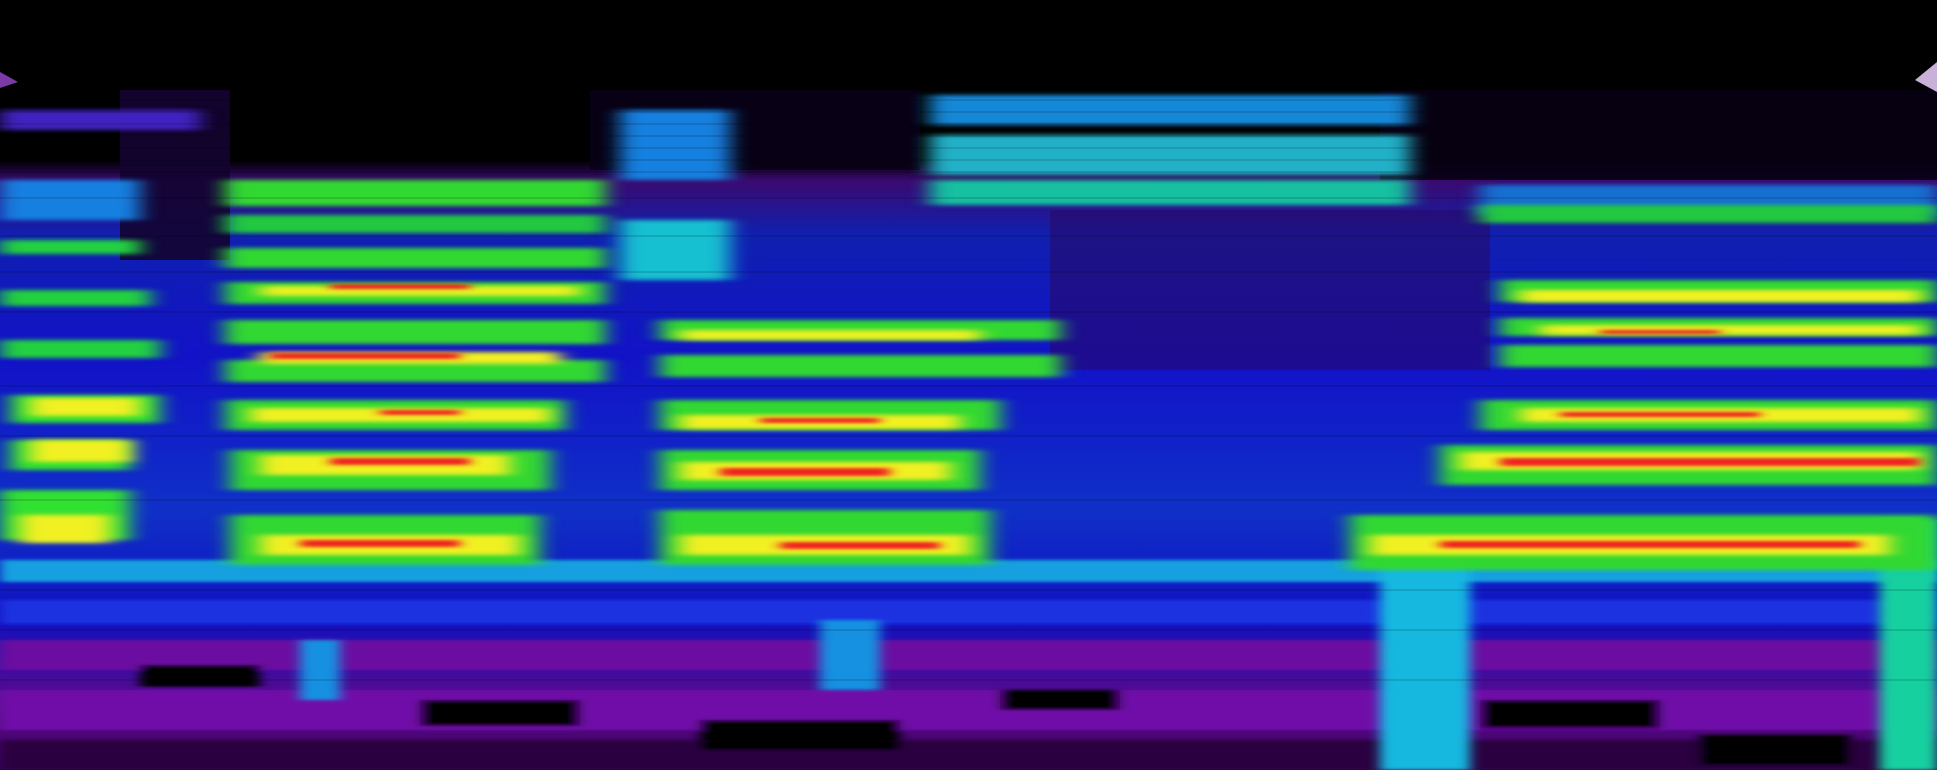 This screenshot has height=770, width=1937. Describe the element at coordinates (1926, 77) in the screenshot. I see `right-edge-marker` at that location.